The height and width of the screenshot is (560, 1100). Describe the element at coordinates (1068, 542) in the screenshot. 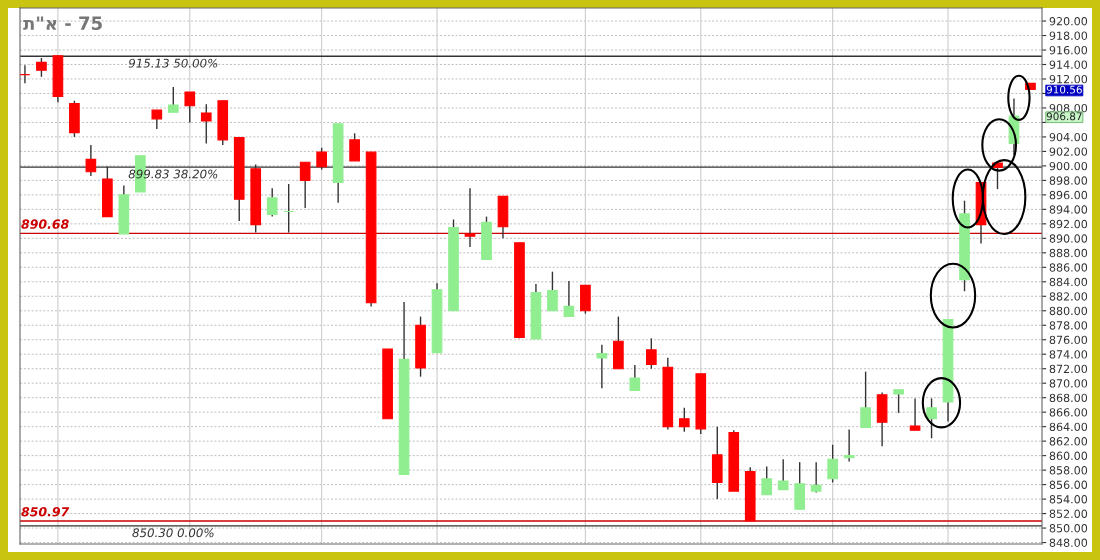

I see `y-tick-label: 848.00` at that location.